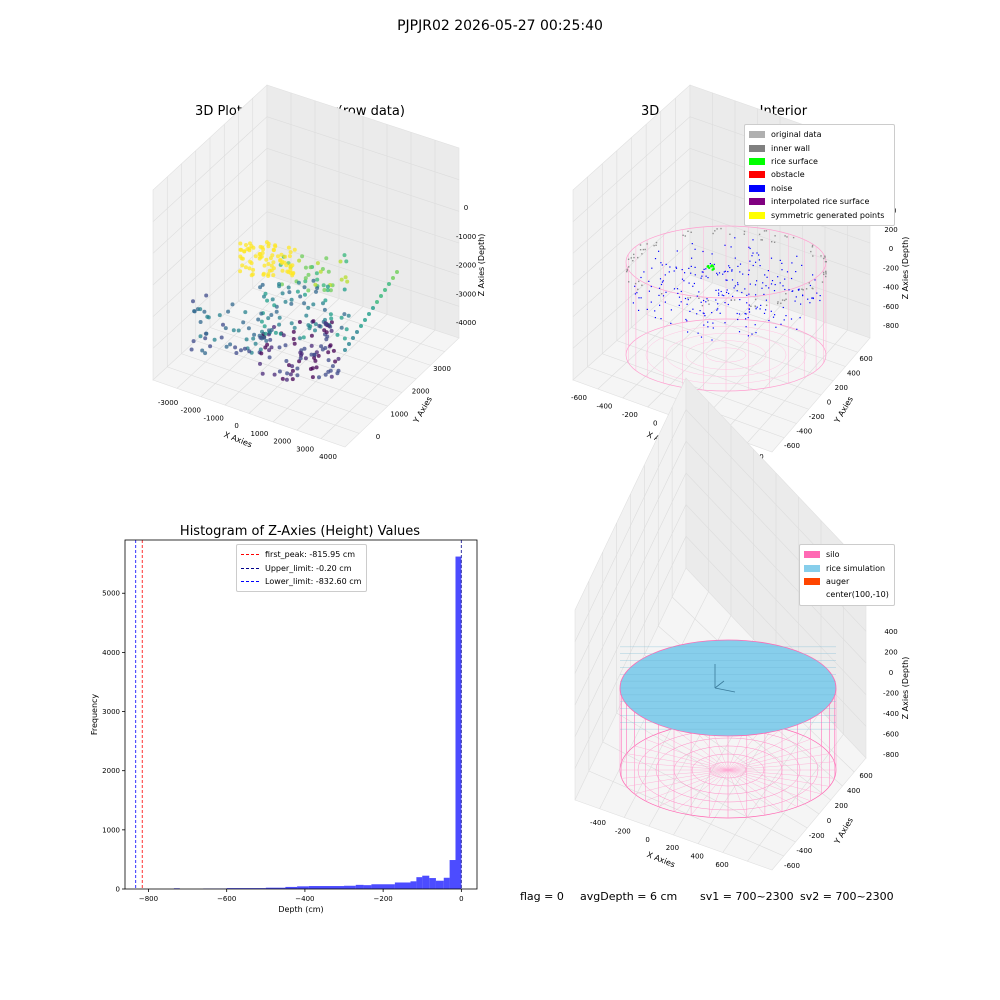 The height and width of the screenshot is (1000, 1000). What do you see at coordinates (697, 857) in the screenshot?
I see `x-tick-label: 400` at bounding box center [697, 857].